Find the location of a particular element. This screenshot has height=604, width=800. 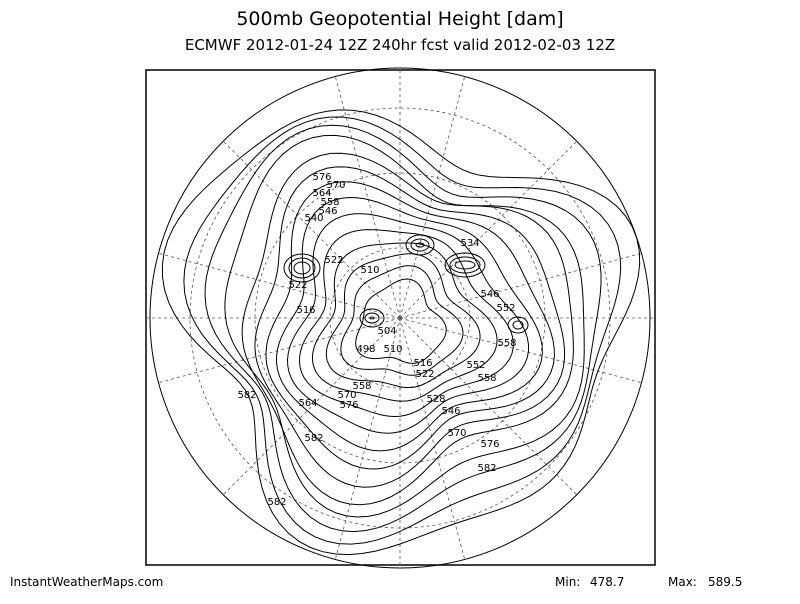

title: 500mb Geopotential Height [dam] is located at coordinates (399, 19).